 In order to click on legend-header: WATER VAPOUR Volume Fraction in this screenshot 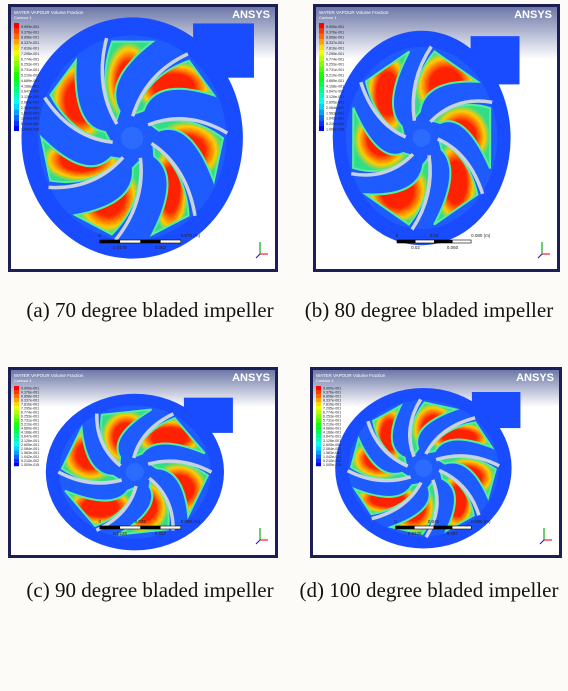, I will do `click(49, 375)`.